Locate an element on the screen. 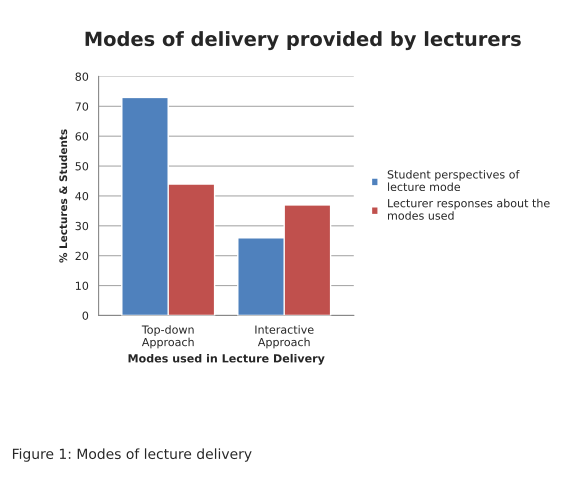  legend-label: Lecturer responses about the modes used is located at coordinates (469, 209).